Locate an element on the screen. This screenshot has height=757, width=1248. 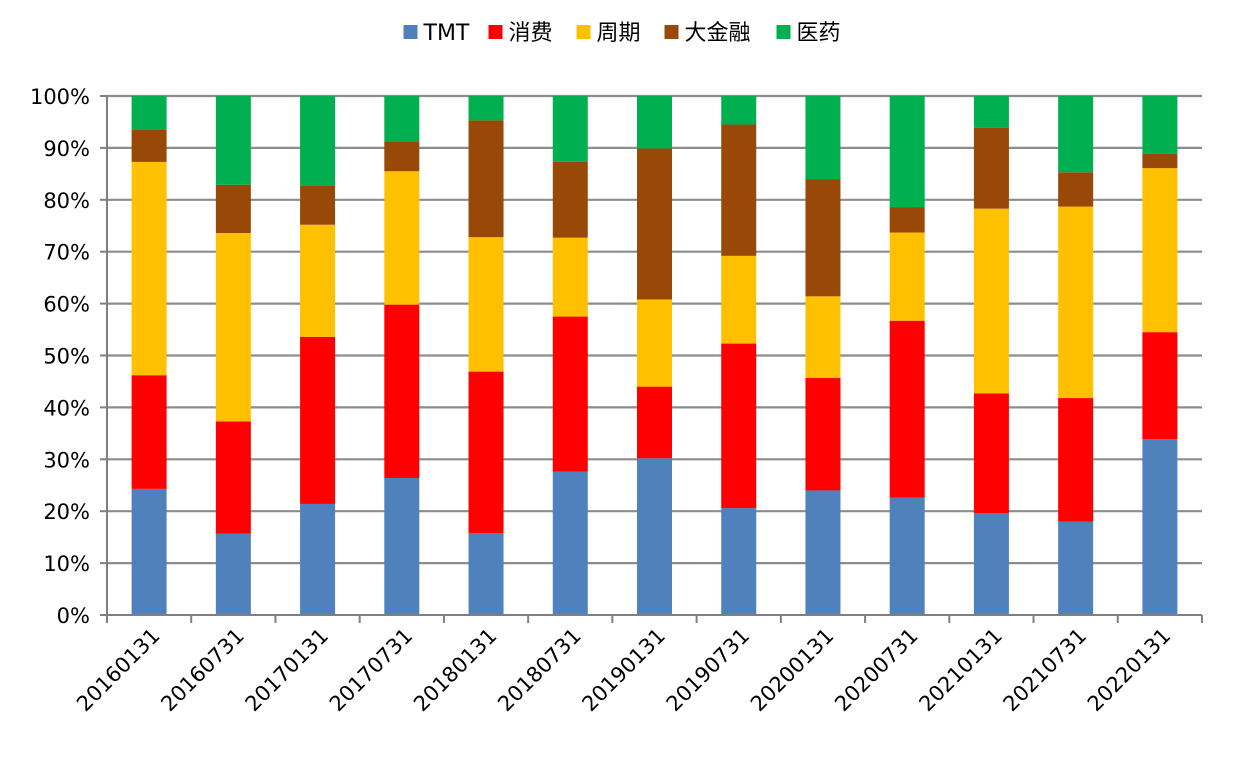
legend-label: 医药 is located at coordinates (819, 33).